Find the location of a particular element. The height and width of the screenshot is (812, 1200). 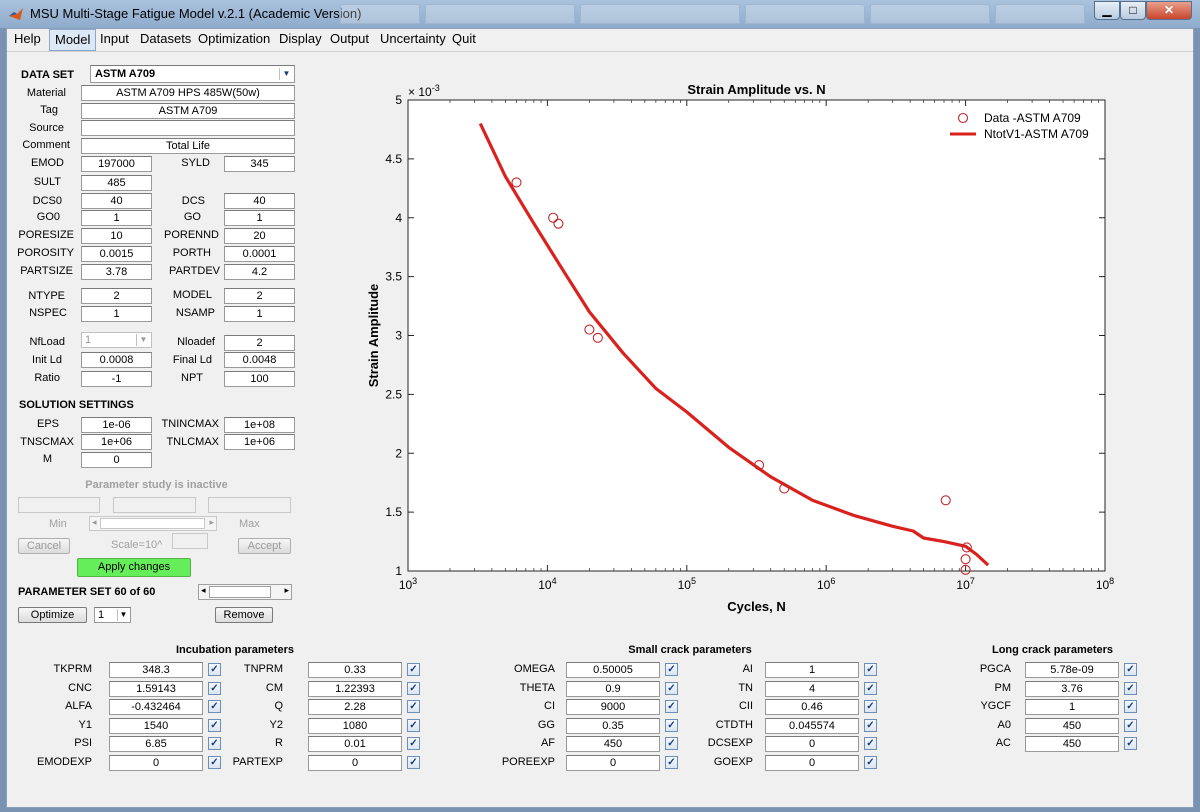

ratio-field: -1 is located at coordinates (116, 379).